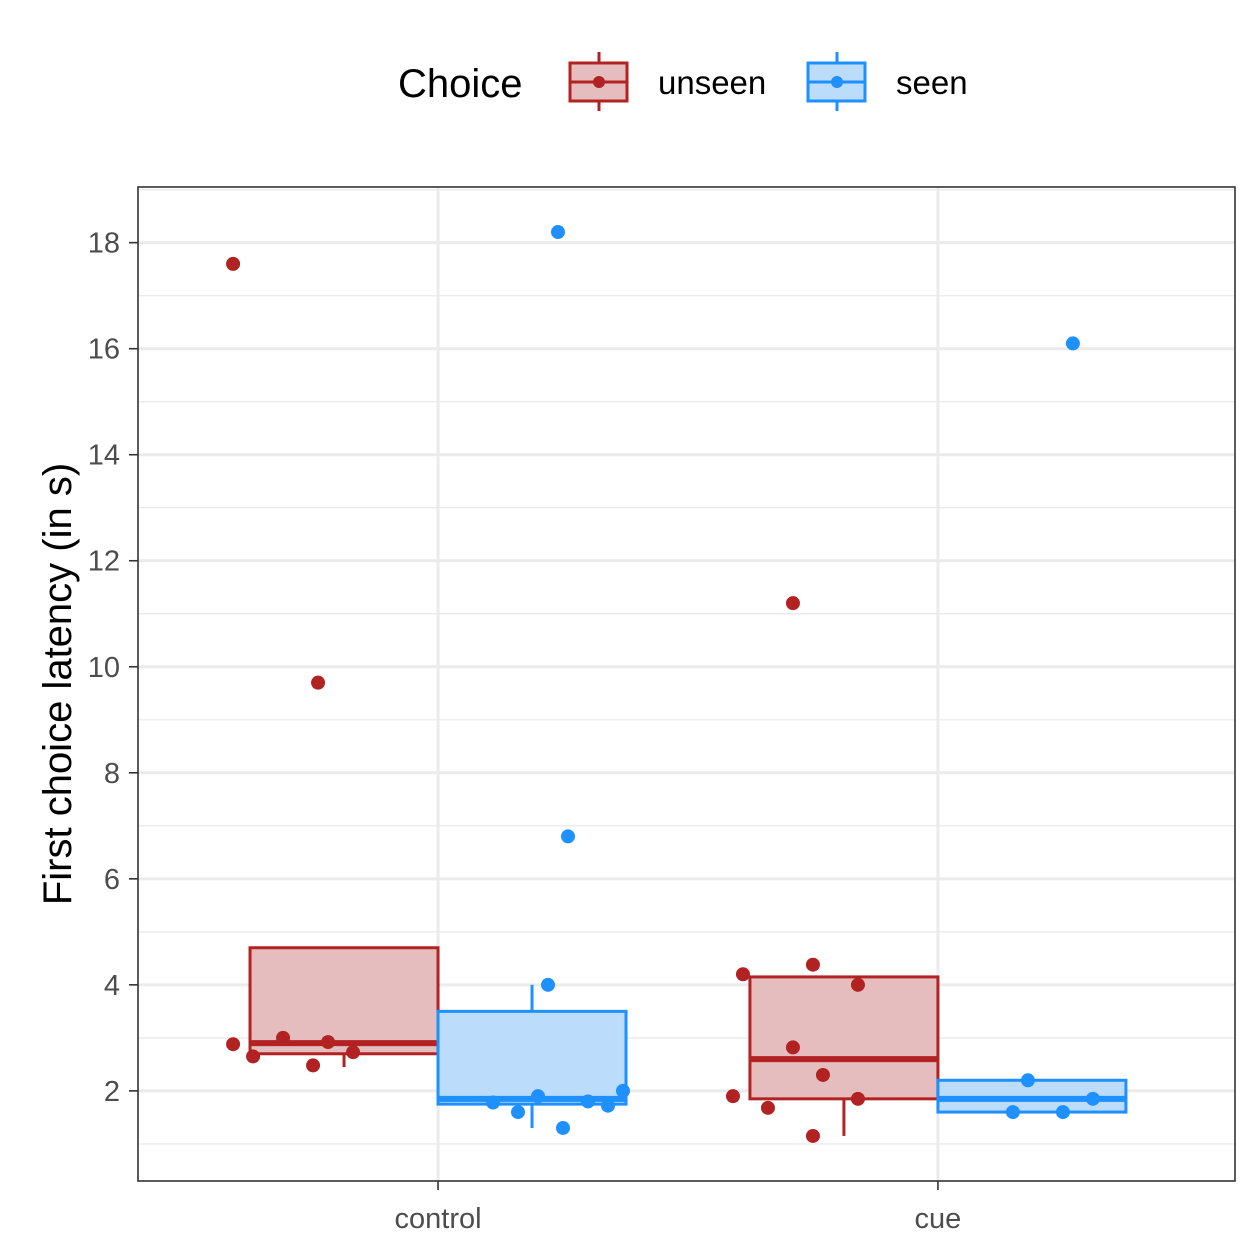 The width and height of the screenshot is (1259, 1259). What do you see at coordinates (112, 1092) in the screenshot?
I see `y-tick-label: 2` at bounding box center [112, 1092].